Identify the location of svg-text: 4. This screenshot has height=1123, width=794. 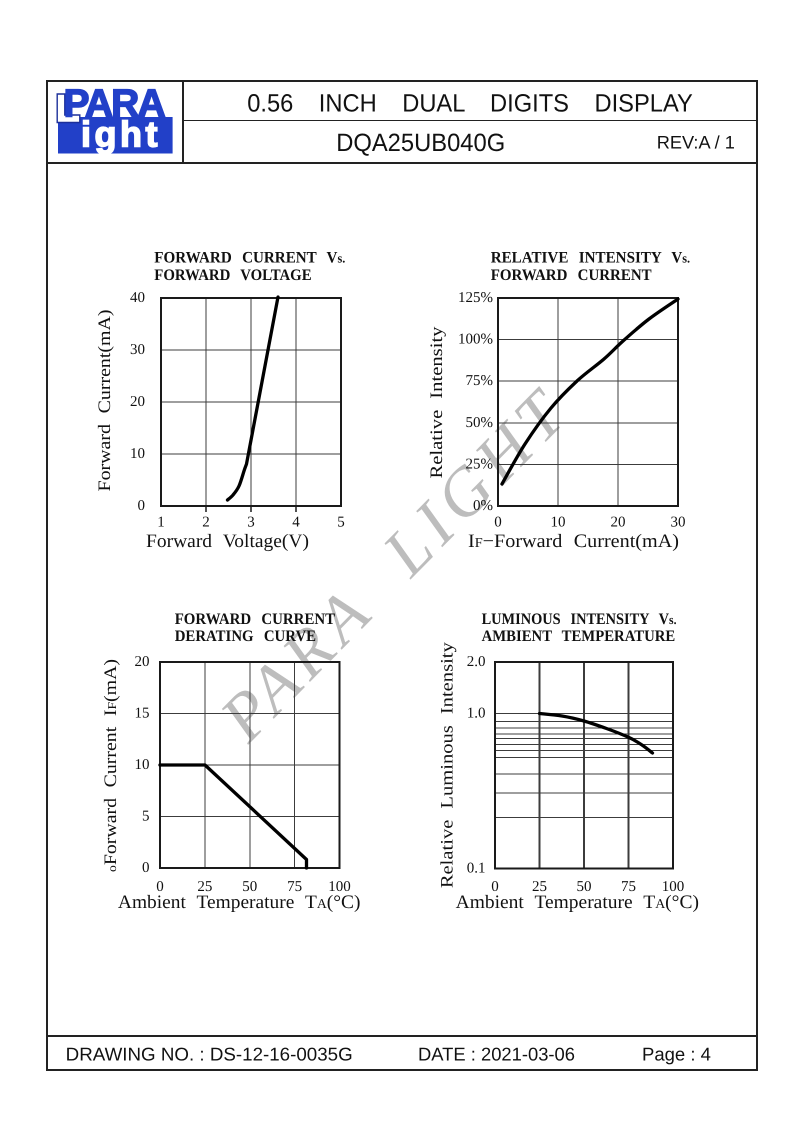
(296, 523).